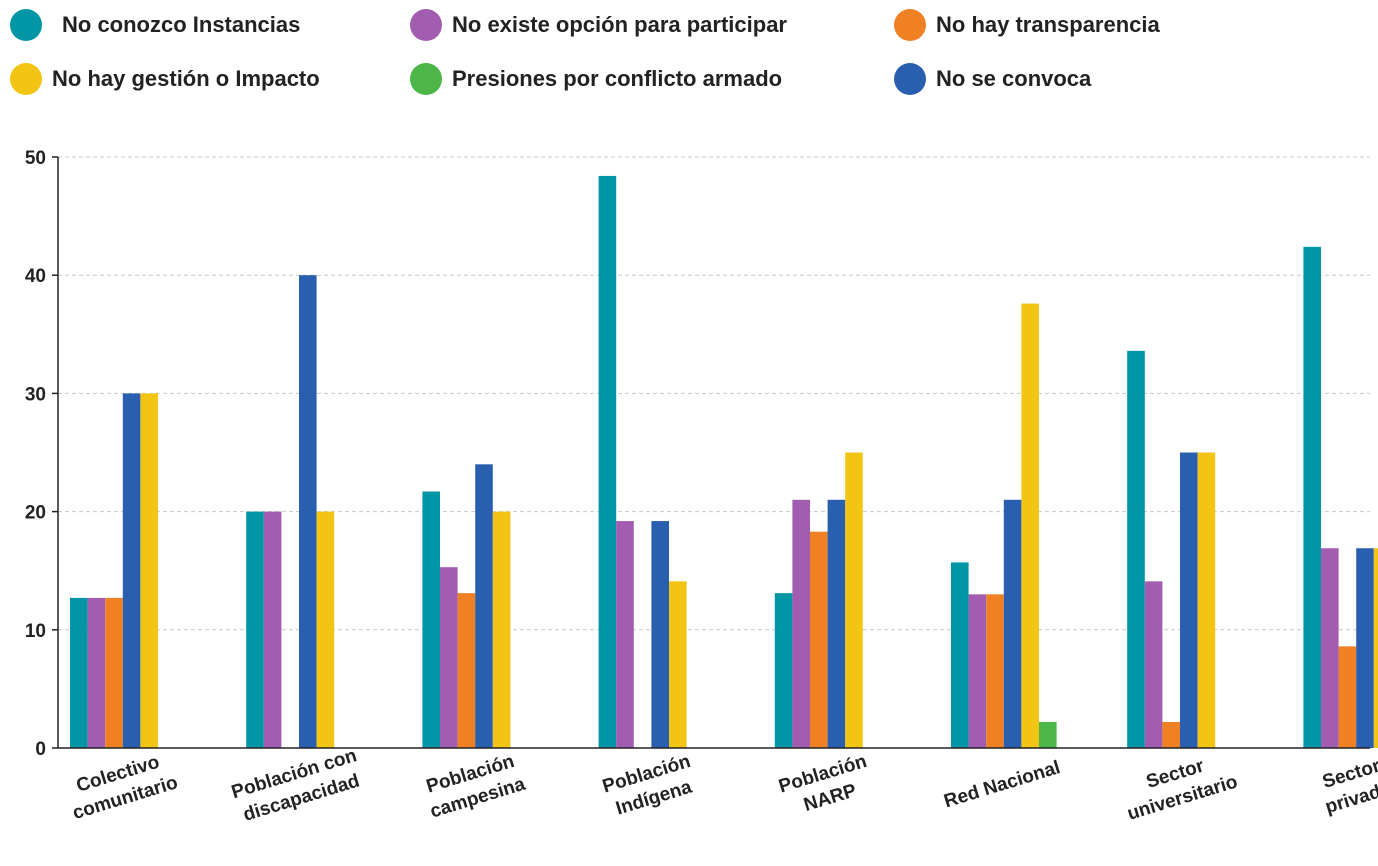 The image size is (1378, 866). I want to click on y-tick-labels: 0 10 20 30 40 50, so click(35, 454).